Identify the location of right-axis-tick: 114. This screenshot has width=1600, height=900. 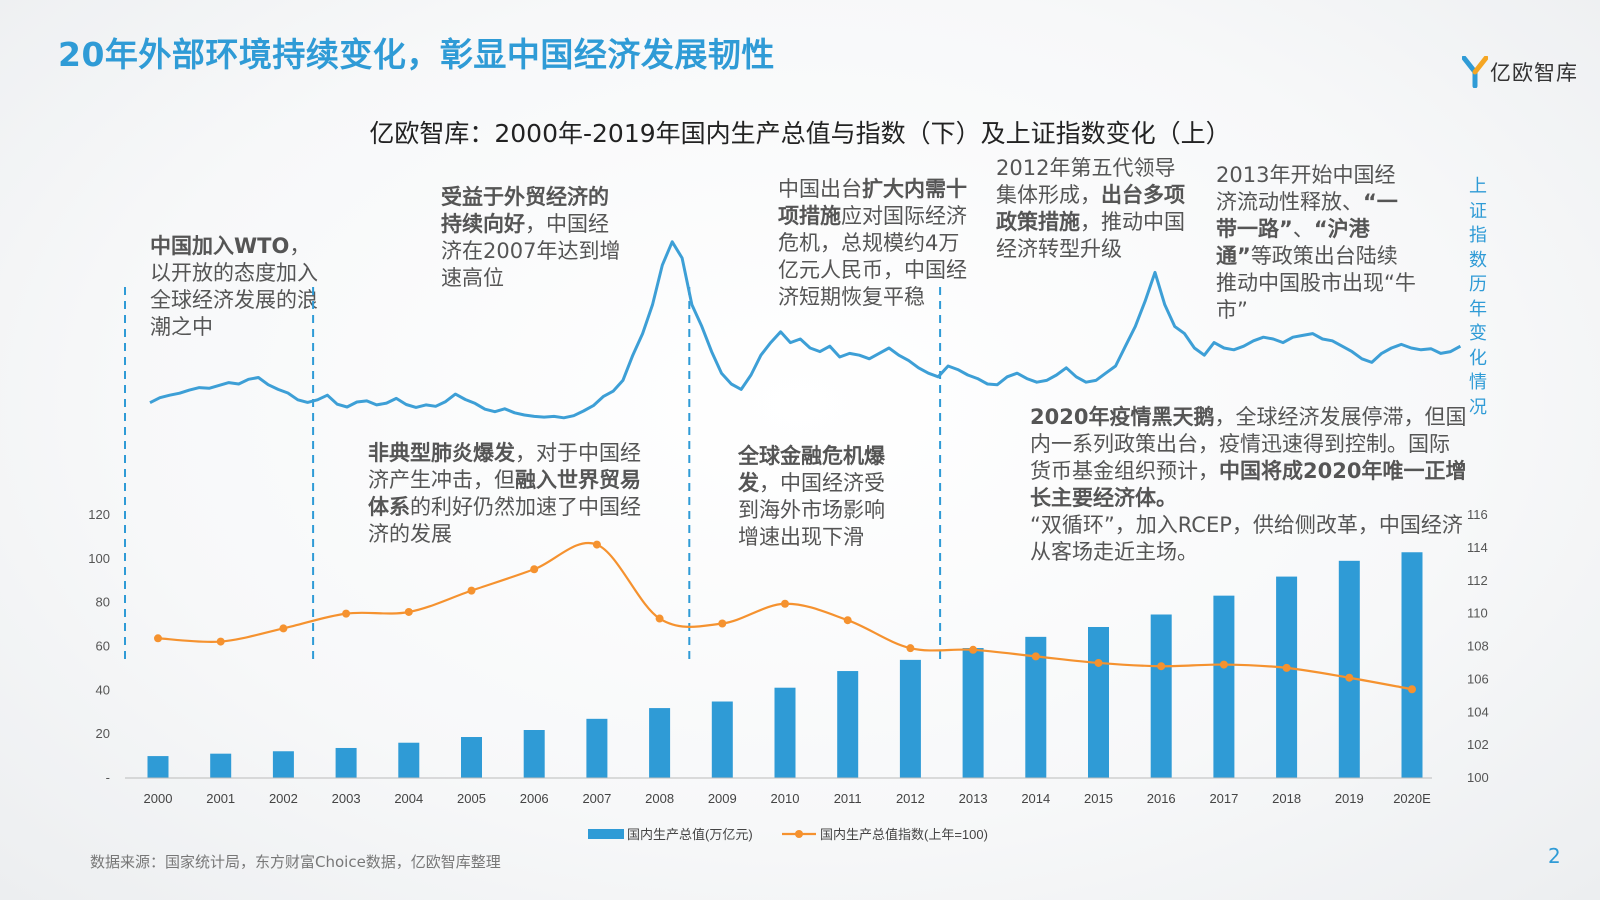
(1477, 547).